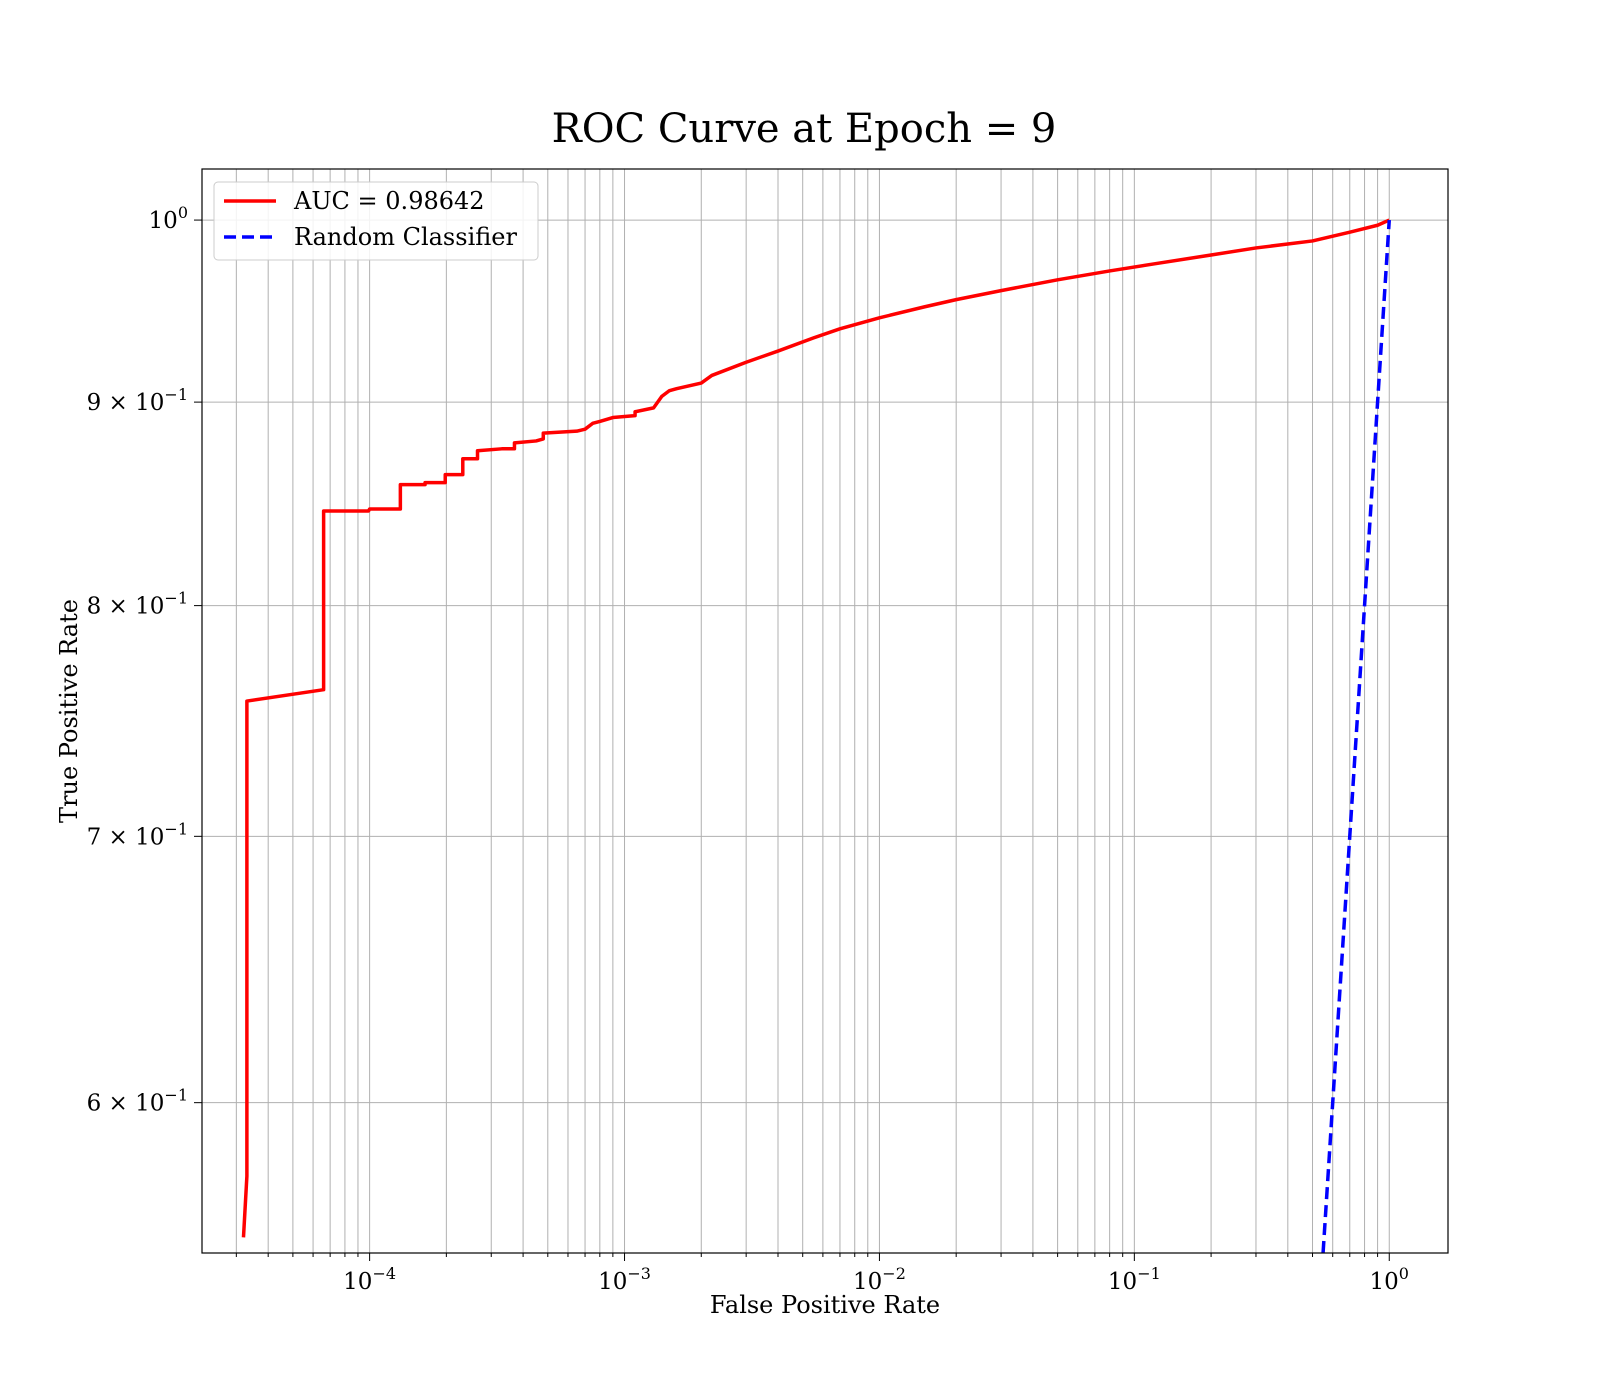 The height and width of the screenshot is (1400, 1600). Describe the element at coordinates (137, 400) in the screenshot. I see `y-tick-label: 9 × 10⁻¹` at that location.